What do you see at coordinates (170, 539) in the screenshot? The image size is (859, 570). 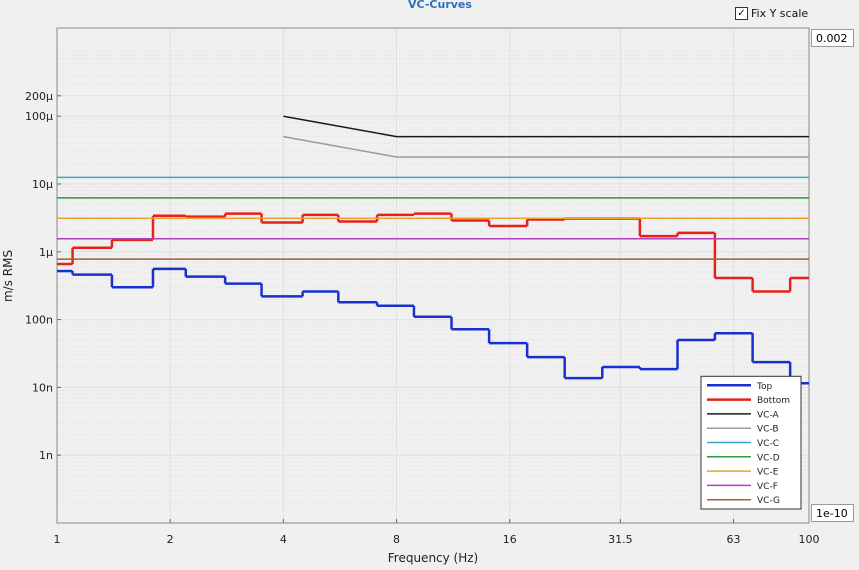 I see `x-tick-label: 2` at bounding box center [170, 539].